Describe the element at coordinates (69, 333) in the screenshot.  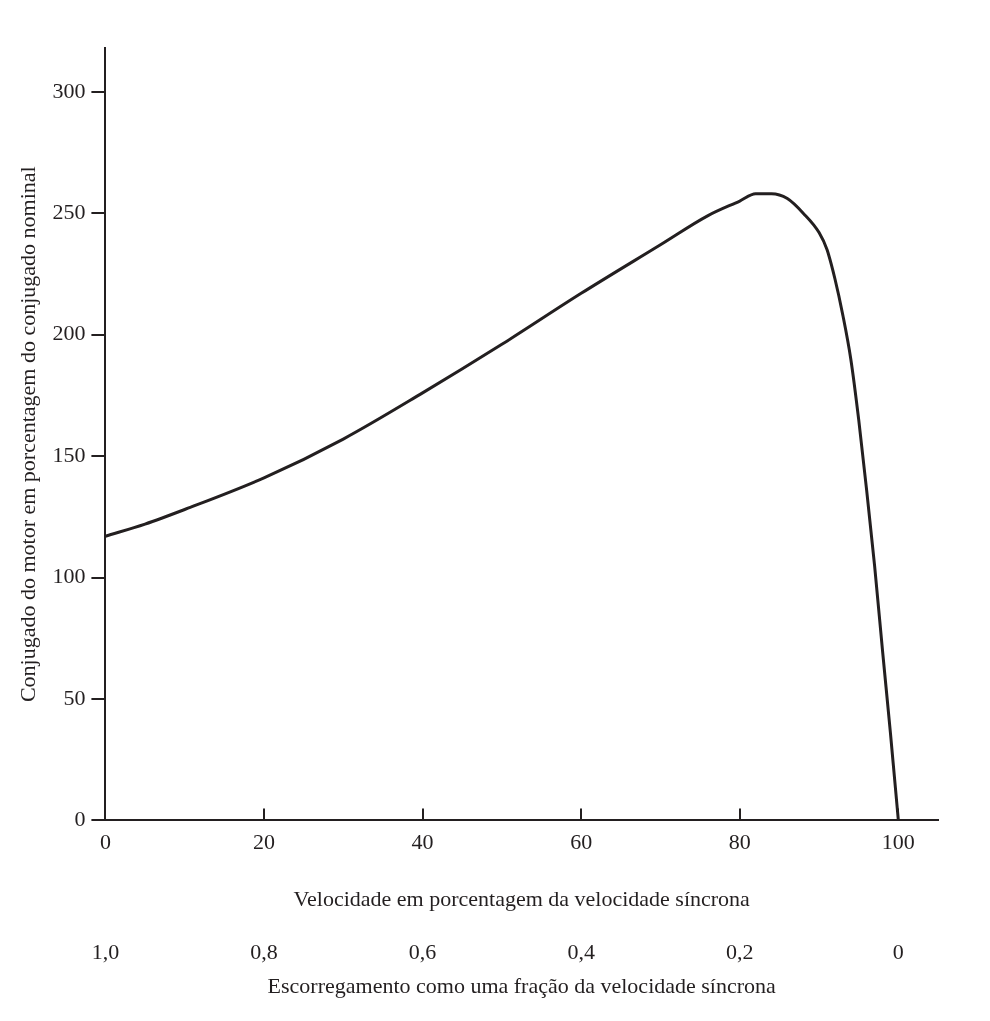
I see `y-tick-label: 200` at that location.